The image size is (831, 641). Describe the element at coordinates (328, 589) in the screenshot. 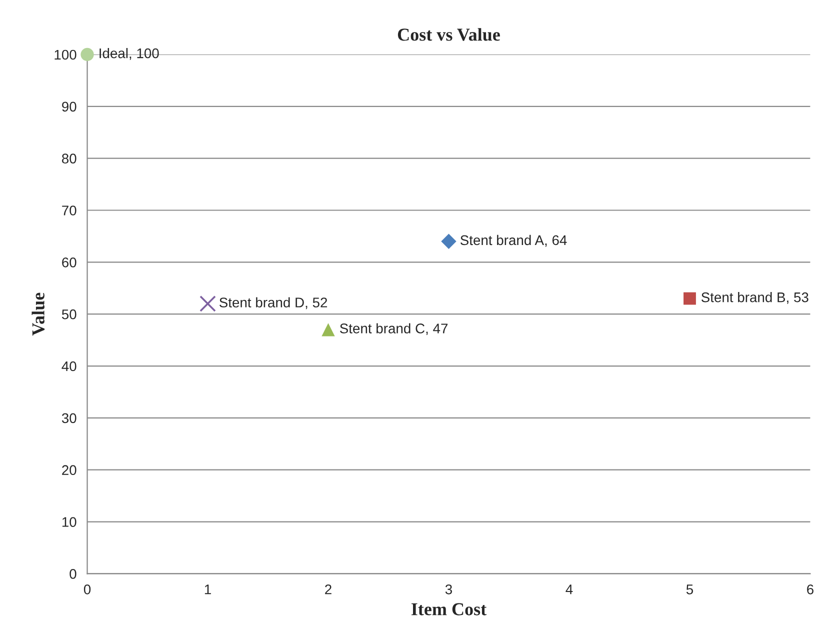

I see `x-tick-label: 2` at that location.